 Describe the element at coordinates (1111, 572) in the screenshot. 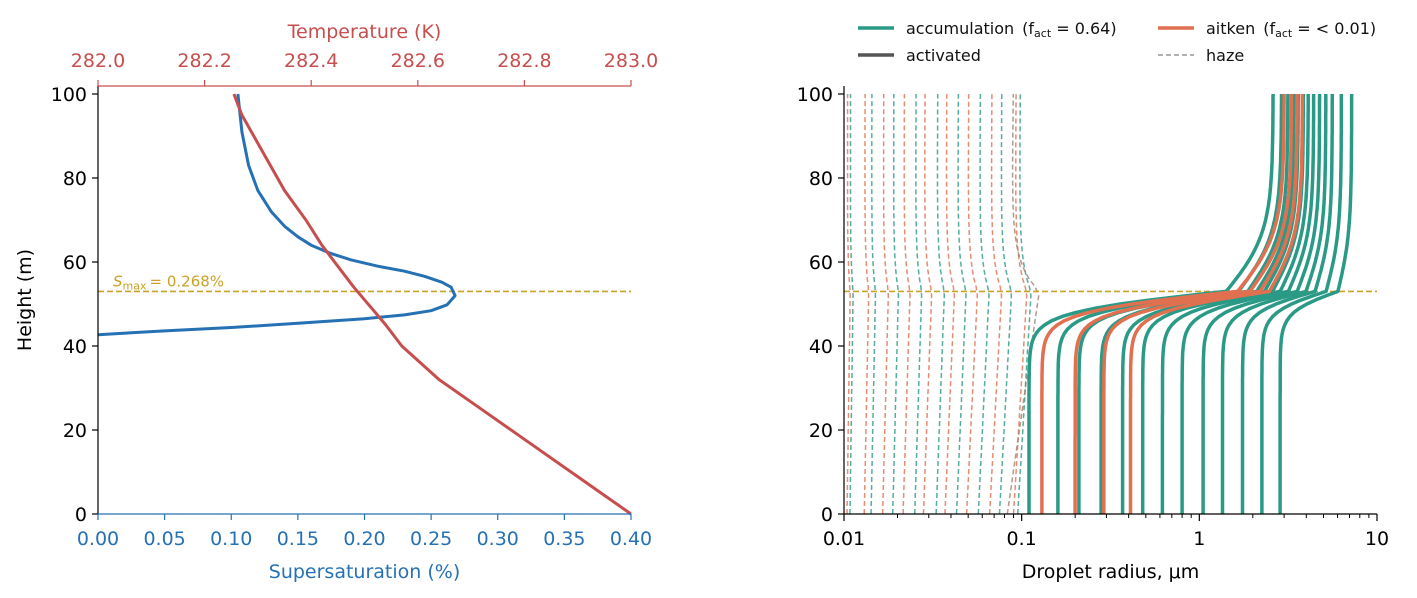

I see `droplet-radius-axis-label: Droplet radius, μm` at that location.